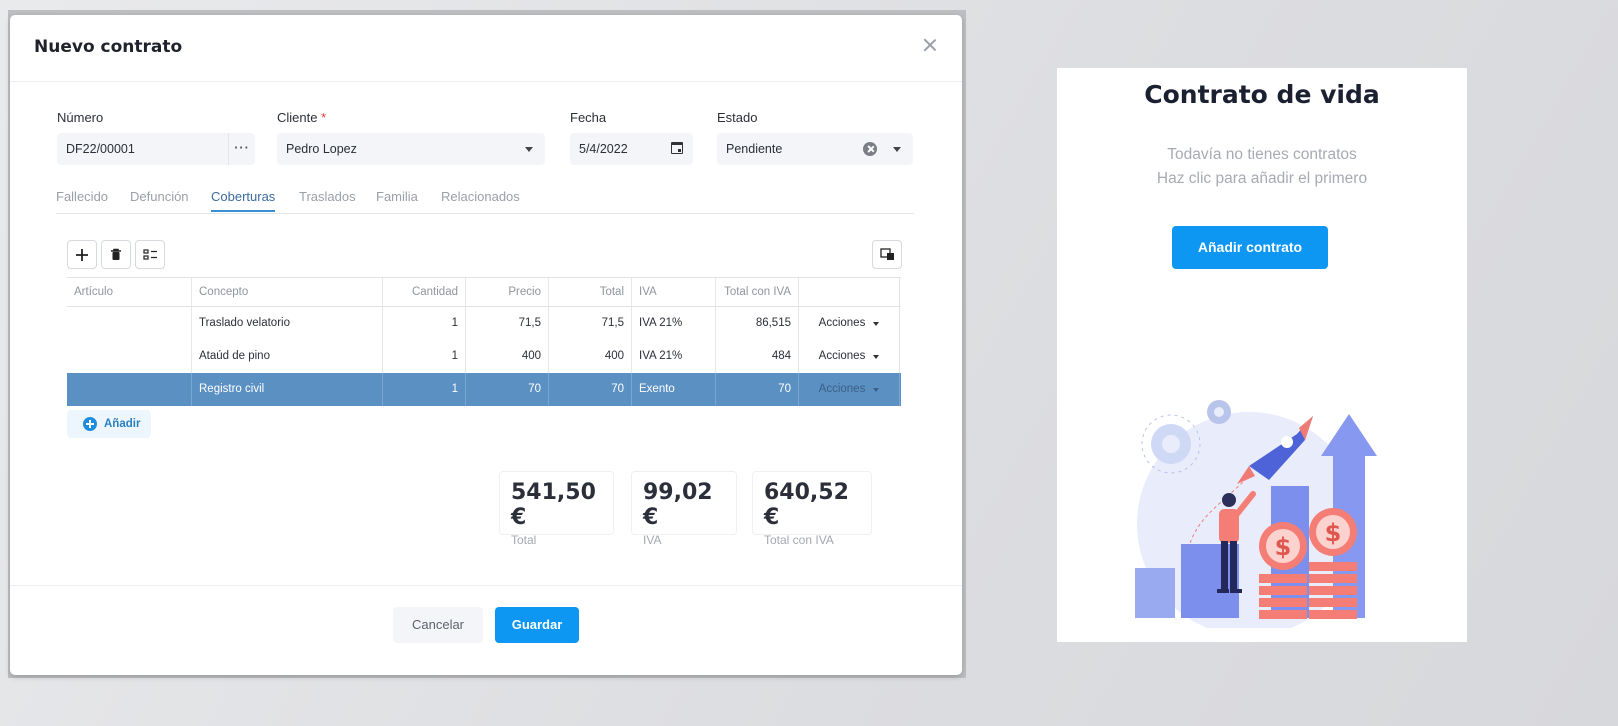  Describe the element at coordinates (870, 149) in the screenshot. I see `clear-icon` at that location.